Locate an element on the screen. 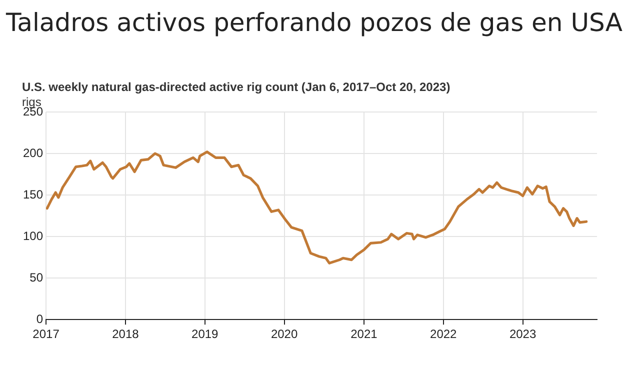  x-tick-label: 2018 is located at coordinates (126, 334).